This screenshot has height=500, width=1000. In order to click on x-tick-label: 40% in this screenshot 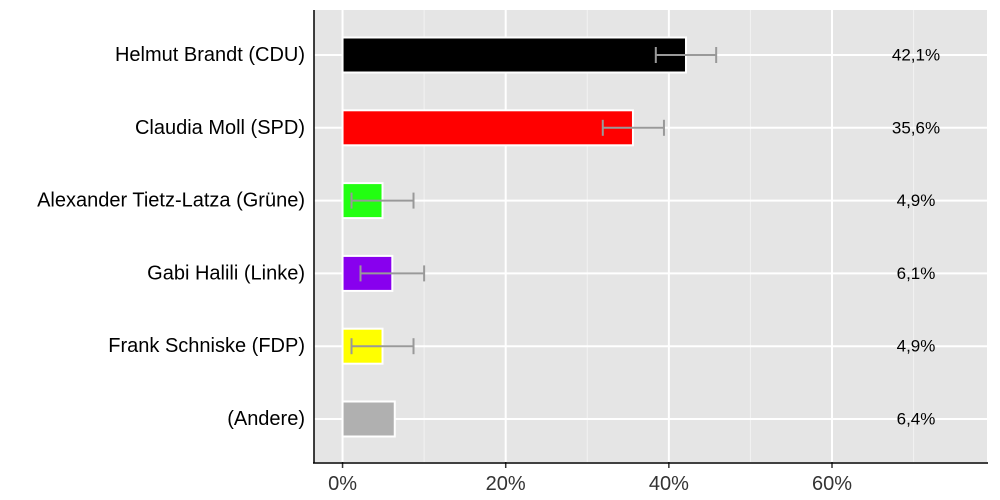, I will do `click(669, 484)`.